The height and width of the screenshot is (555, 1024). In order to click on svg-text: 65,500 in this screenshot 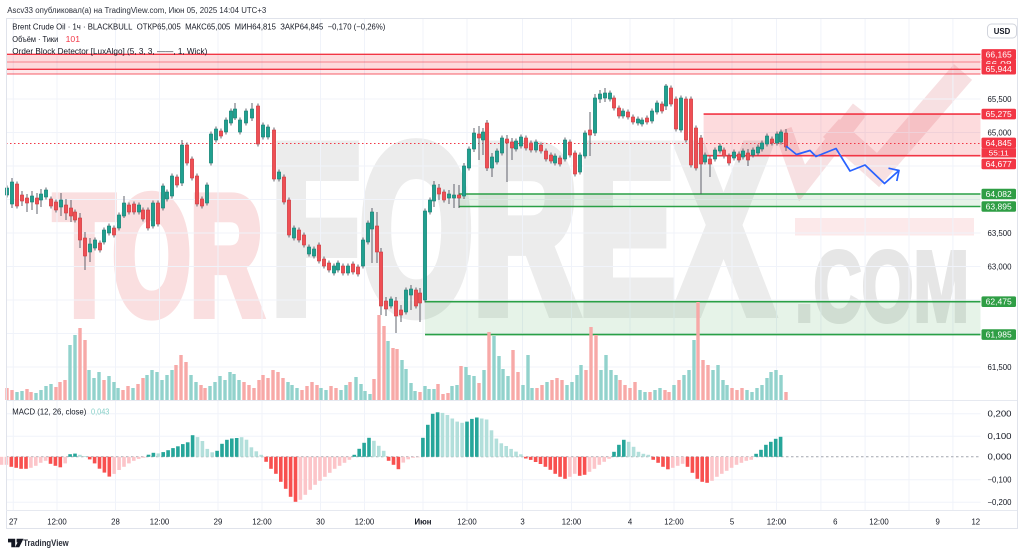, I will do `click(1000, 99)`.